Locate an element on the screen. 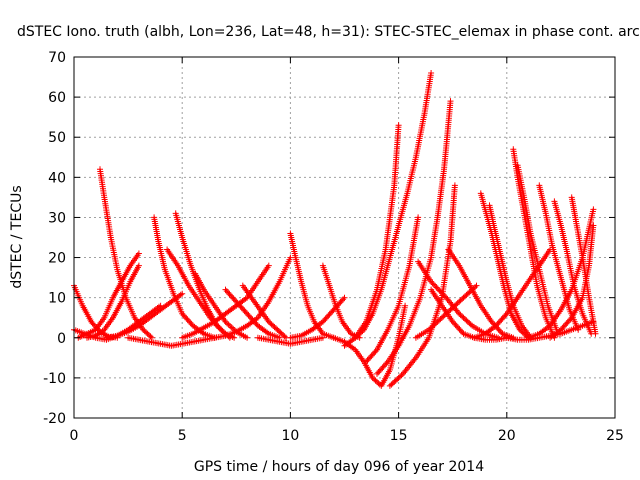  series-arc31 is located at coordinates (510, 271).